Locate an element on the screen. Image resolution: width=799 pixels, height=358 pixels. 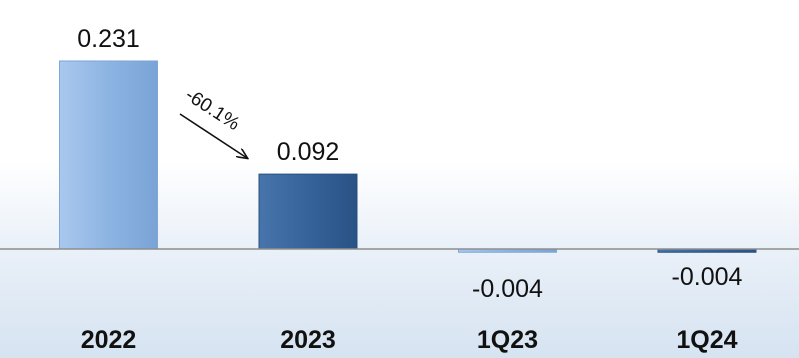
change-annotation-label: -60.1% is located at coordinates (212, 110).